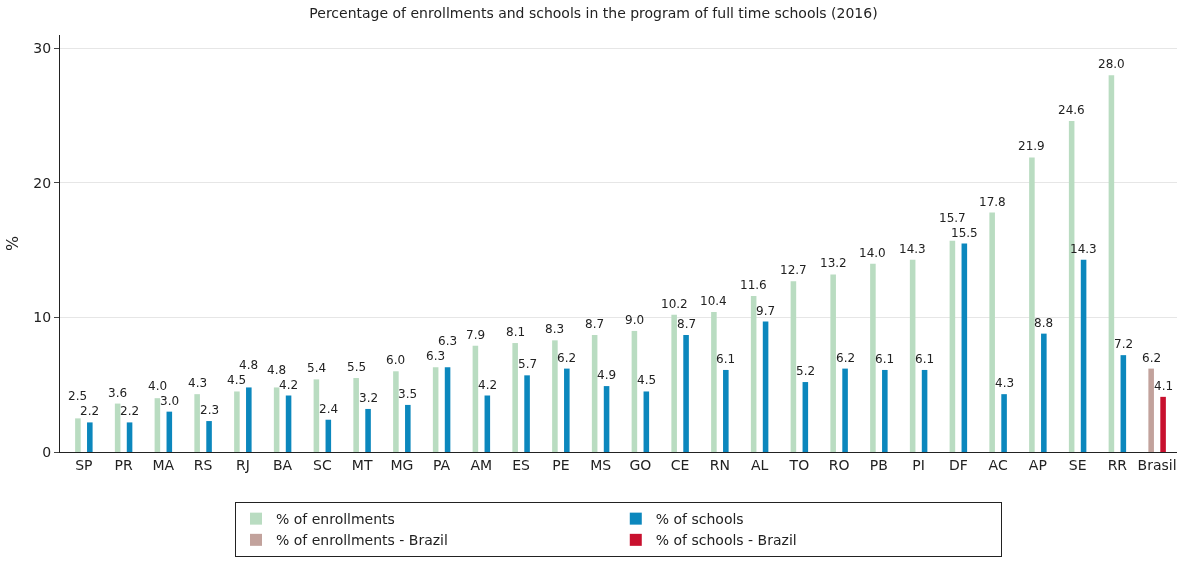  Describe the element at coordinates (1071, 110) in the screenshot. I see `data-label: 24.6` at that location.